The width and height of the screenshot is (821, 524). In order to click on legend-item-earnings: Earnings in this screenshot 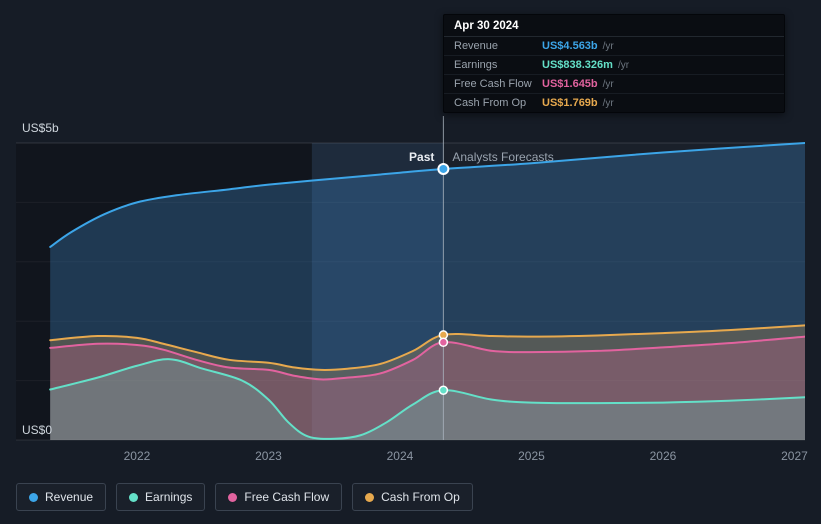, I will do `click(161, 497)`.